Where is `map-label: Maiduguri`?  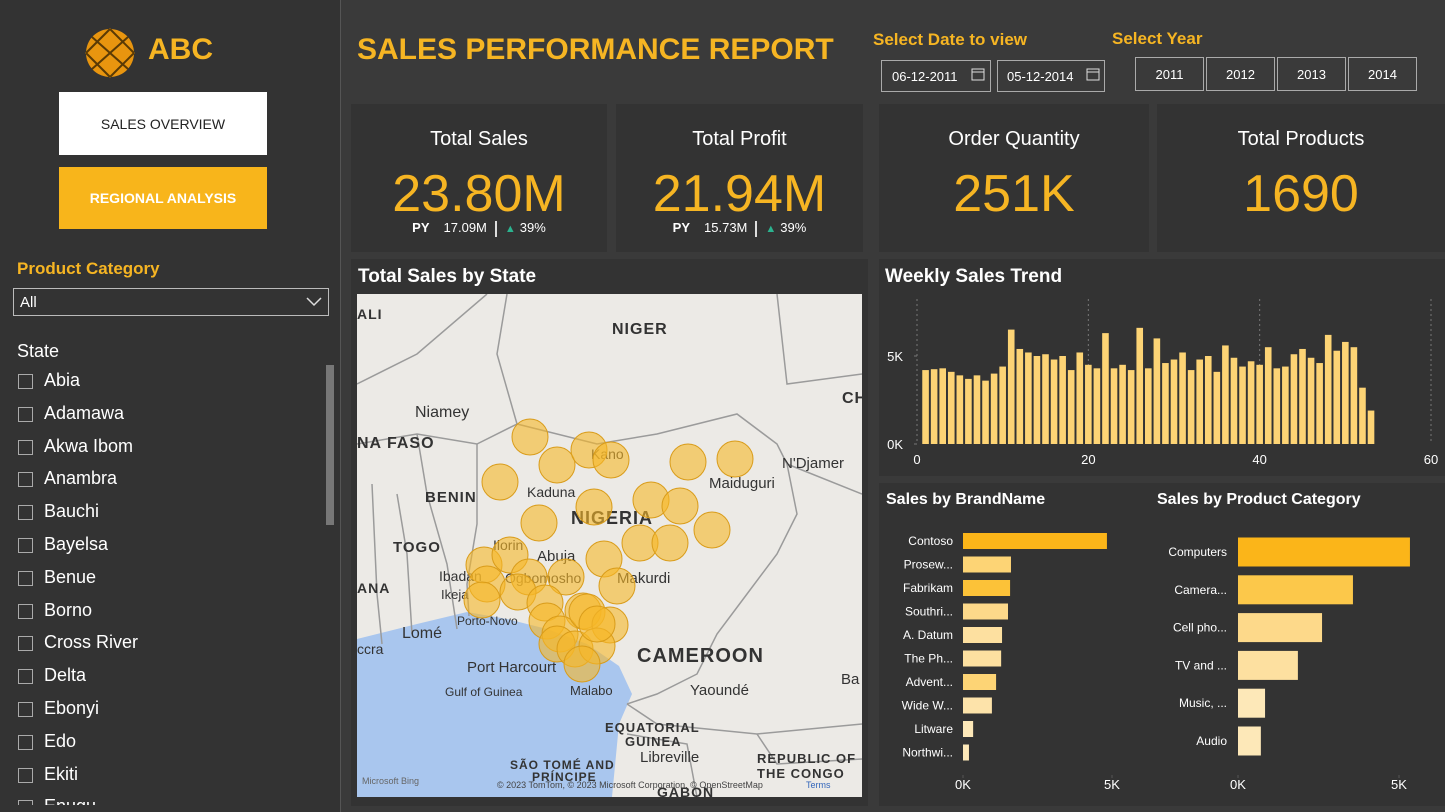 map-label: Maiduguri is located at coordinates (742, 483).